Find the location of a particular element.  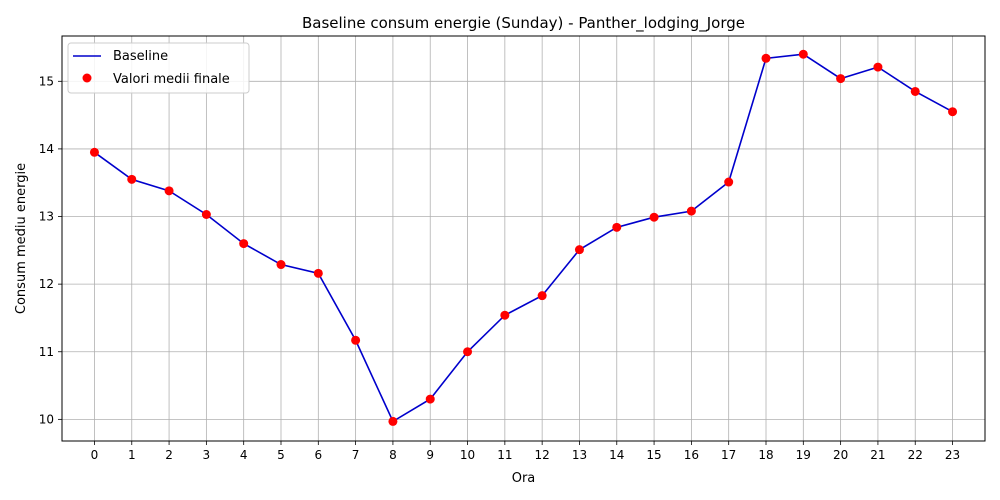

x-tick-label: 12 is located at coordinates (542, 455).